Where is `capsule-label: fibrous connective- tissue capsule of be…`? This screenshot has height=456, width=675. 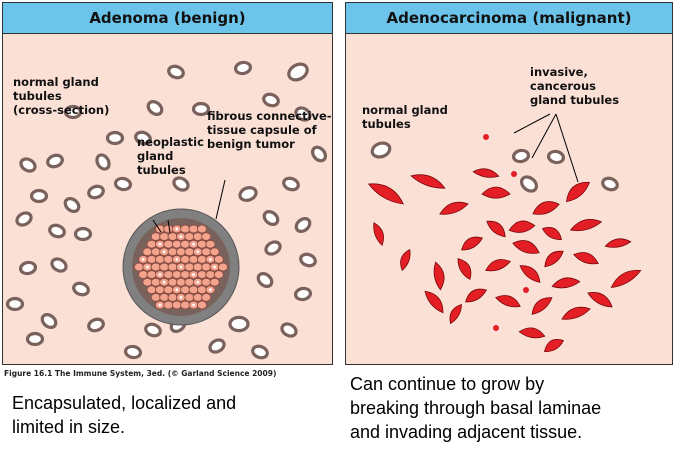 capsule-label: fibrous connective- tissue capsule of be… is located at coordinates (269, 130).